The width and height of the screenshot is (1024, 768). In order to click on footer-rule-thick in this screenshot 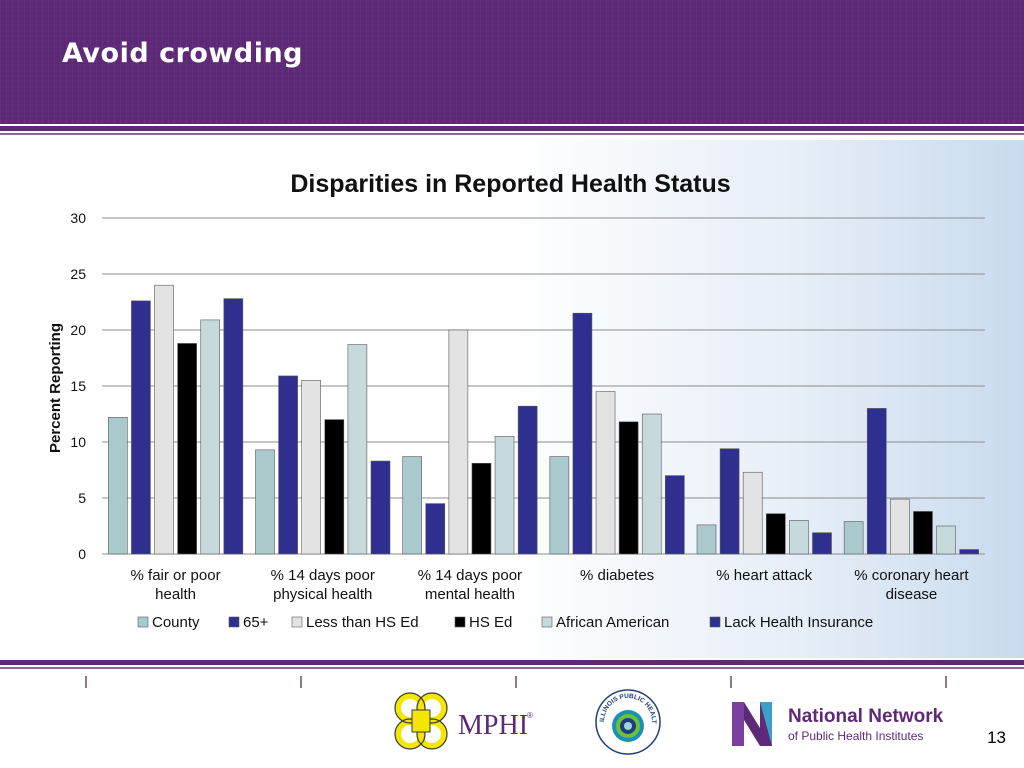, I will do `click(512, 662)`.